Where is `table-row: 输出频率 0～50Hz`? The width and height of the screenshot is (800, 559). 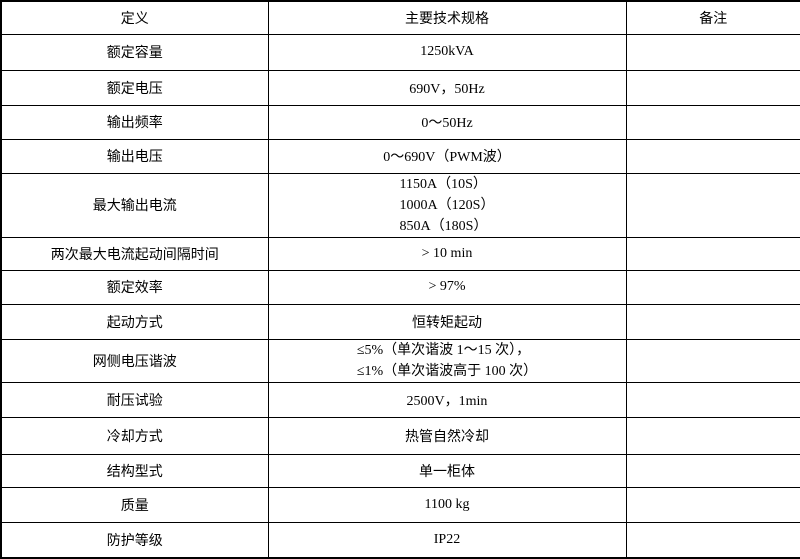 table-row: 输出频率 0～50Hz is located at coordinates (400, 122).